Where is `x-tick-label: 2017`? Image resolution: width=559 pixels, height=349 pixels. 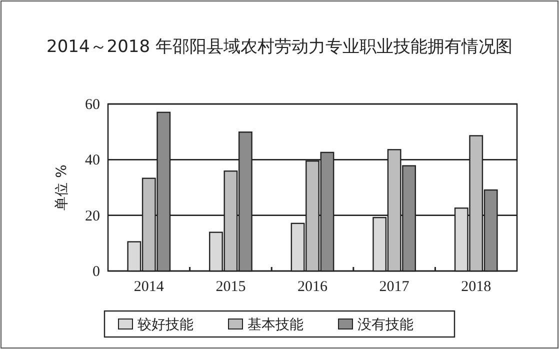 x-tick-label: 2017 is located at coordinates (394, 287).